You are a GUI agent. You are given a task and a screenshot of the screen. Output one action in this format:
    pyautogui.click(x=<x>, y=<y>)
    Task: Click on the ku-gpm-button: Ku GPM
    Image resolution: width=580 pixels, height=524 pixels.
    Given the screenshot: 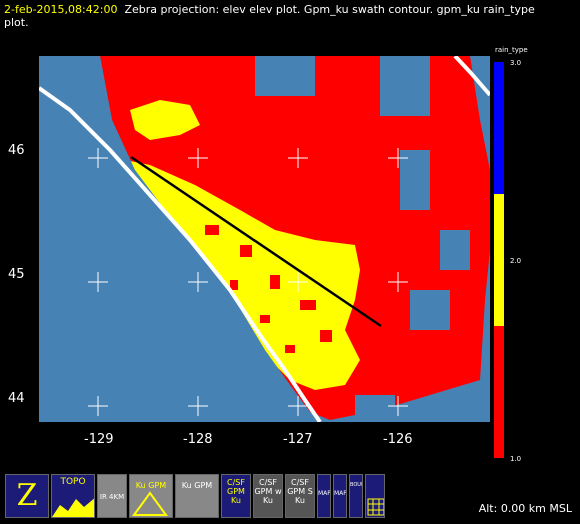 What is the action you would take?
    pyautogui.click(x=151, y=496)
    